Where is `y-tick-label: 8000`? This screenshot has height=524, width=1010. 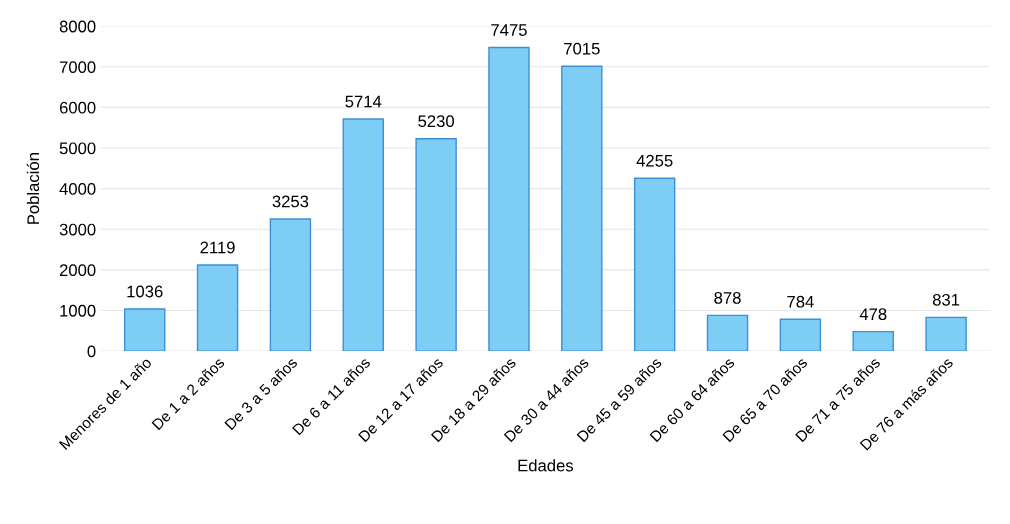
y-tick-label: 8000 is located at coordinates (77, 26).